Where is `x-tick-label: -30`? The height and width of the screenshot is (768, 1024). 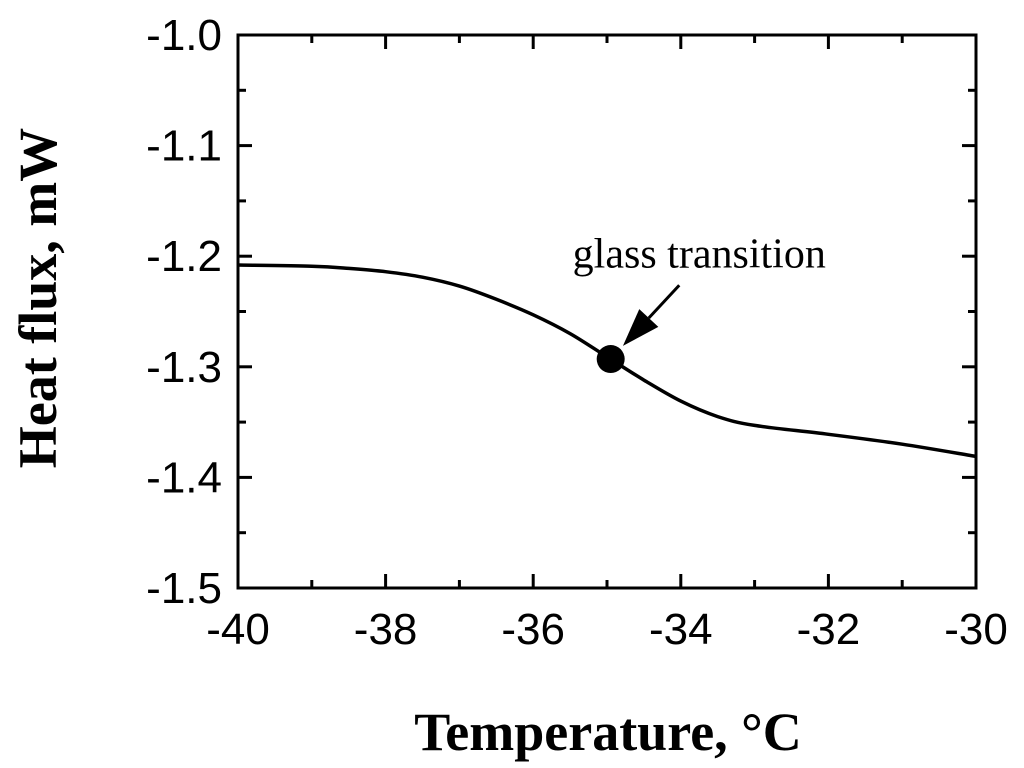
x-tick-label: -30 is located at coordinates (976, 629).